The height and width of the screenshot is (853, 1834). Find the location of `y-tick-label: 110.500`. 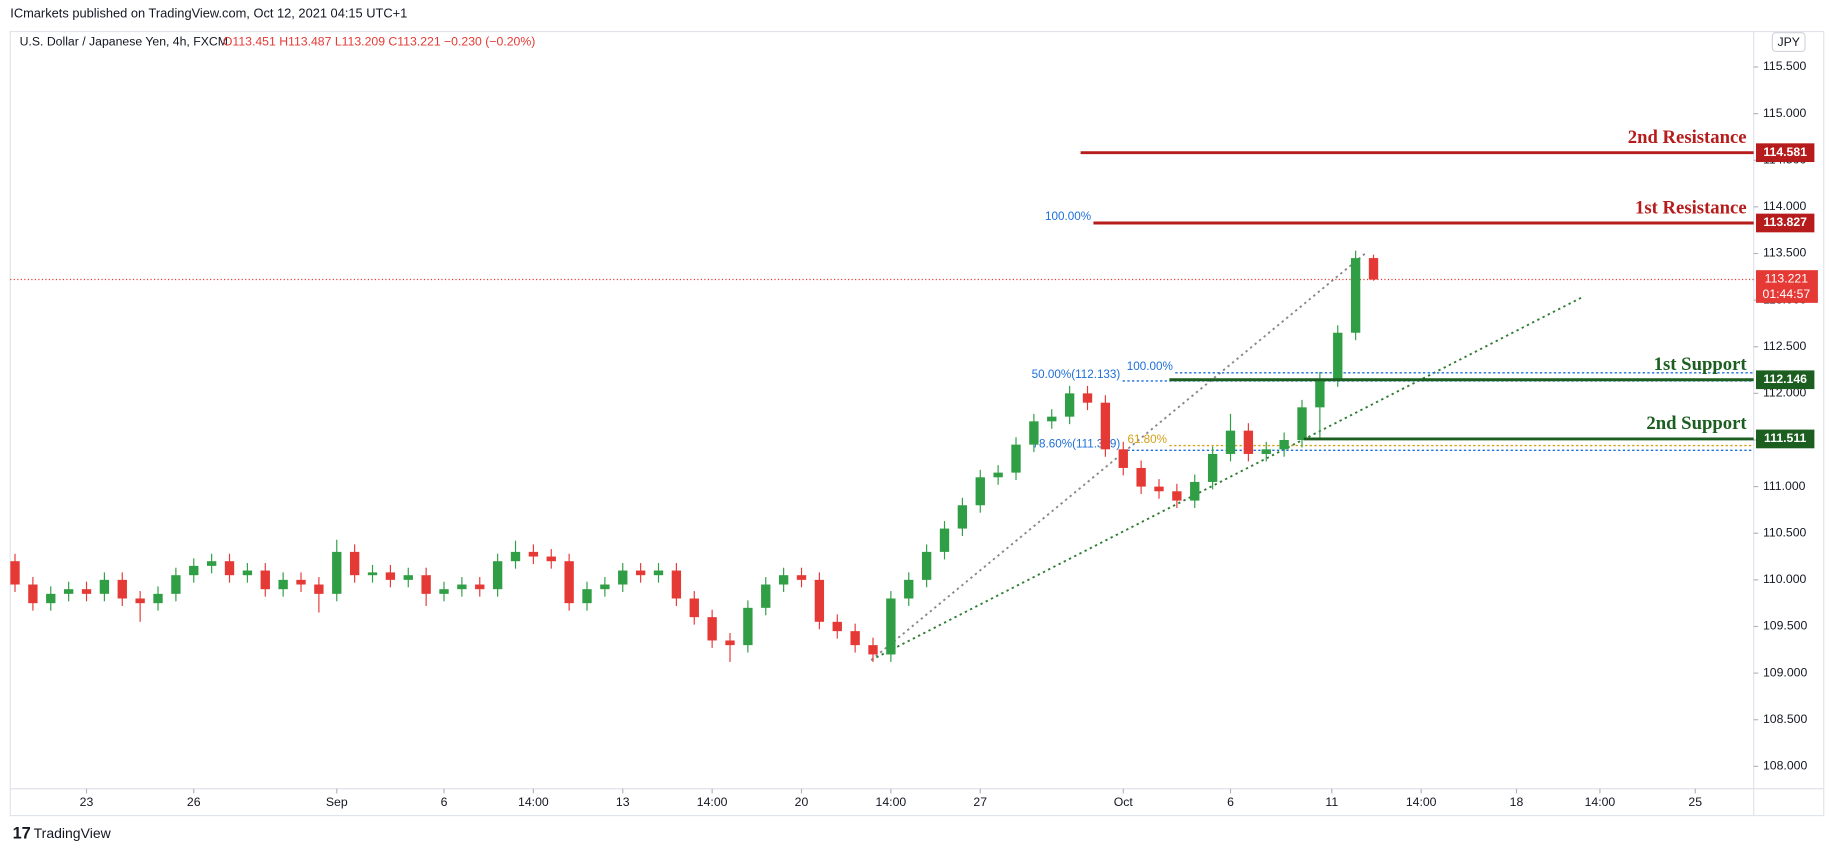

y-tick-label: 110.500 is located at coordinates (1785, 532).